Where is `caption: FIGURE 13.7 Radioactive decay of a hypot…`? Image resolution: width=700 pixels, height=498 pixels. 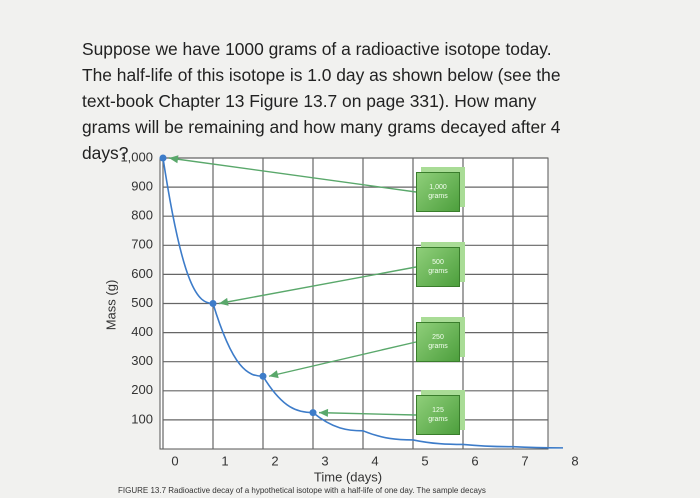 caption: FIGURE 13.7 Radioactive decay of a hypot… is located at coordinates (302, 490).